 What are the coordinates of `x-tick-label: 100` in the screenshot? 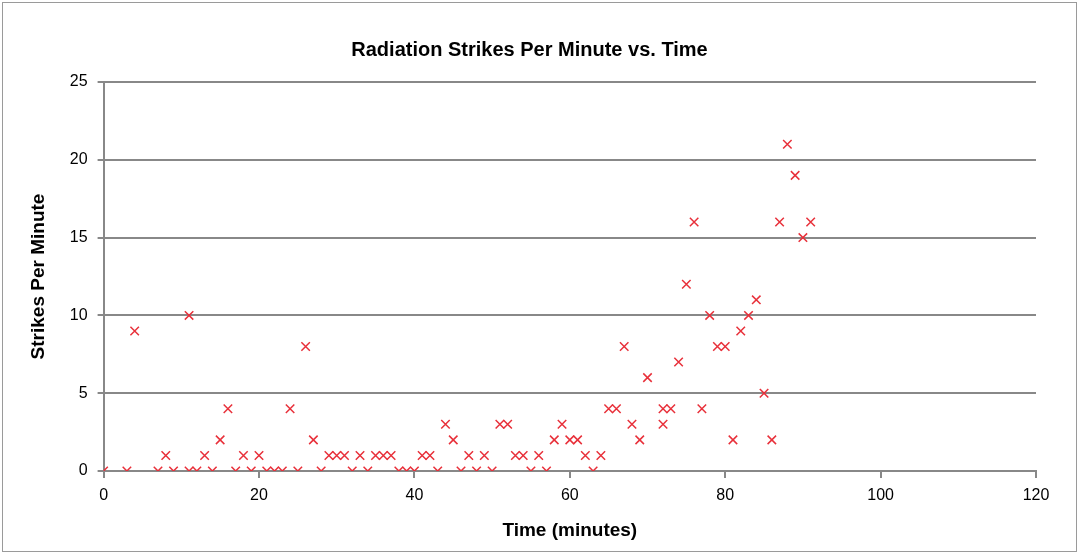 It's located at (881, 495).